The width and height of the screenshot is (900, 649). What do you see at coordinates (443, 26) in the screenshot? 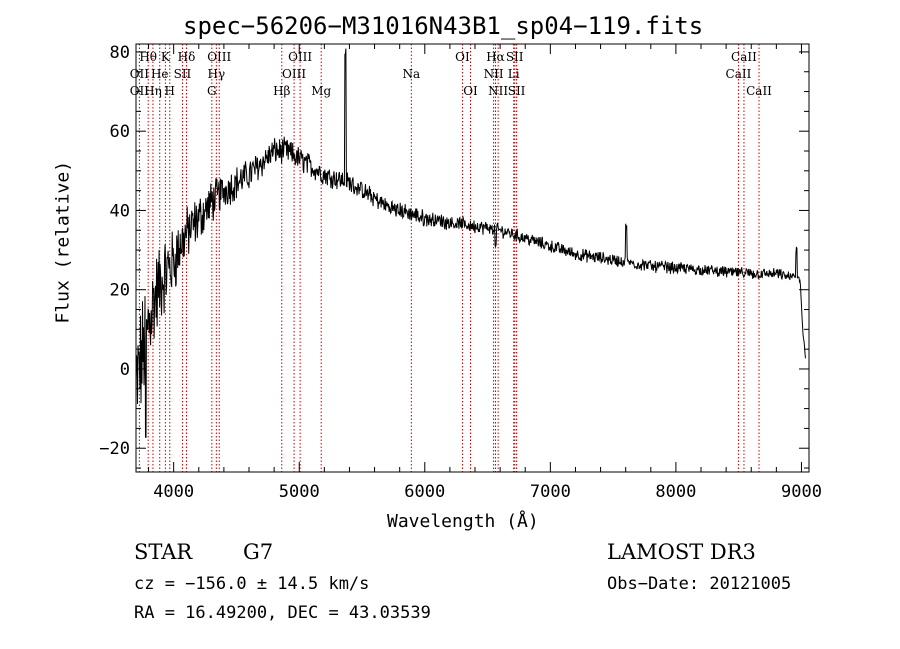
I see `chart-title: spec−56206−M31016N43B1_sp04−119.fits` at bounding box center [443, 26].